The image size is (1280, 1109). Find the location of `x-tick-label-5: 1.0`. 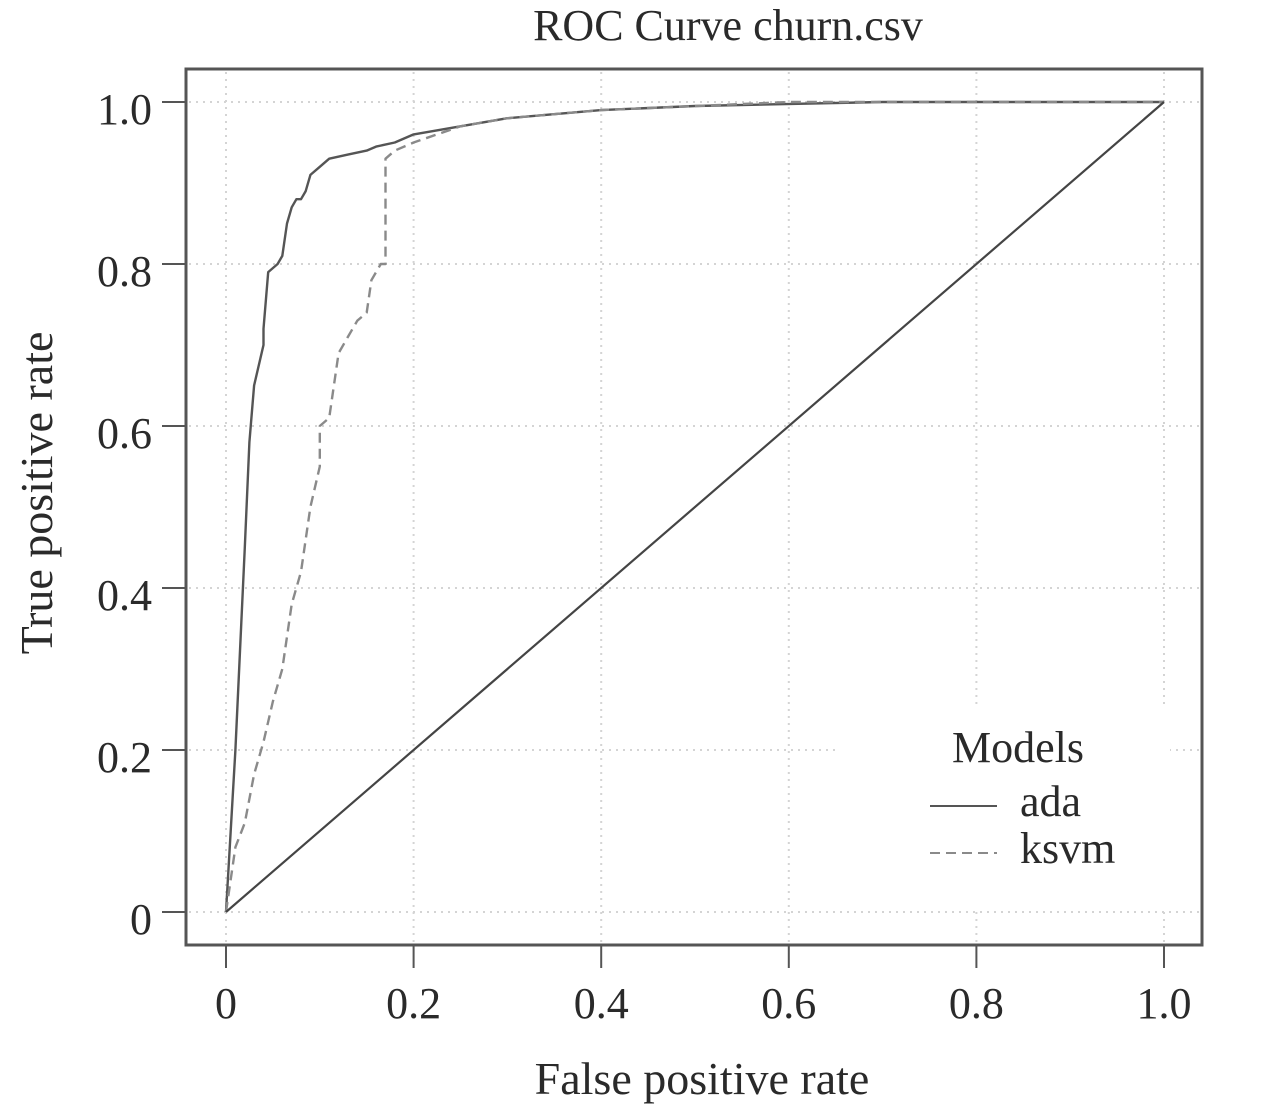

x-tick-label-5: 1.0 is located at coordinates (1164, 1003).